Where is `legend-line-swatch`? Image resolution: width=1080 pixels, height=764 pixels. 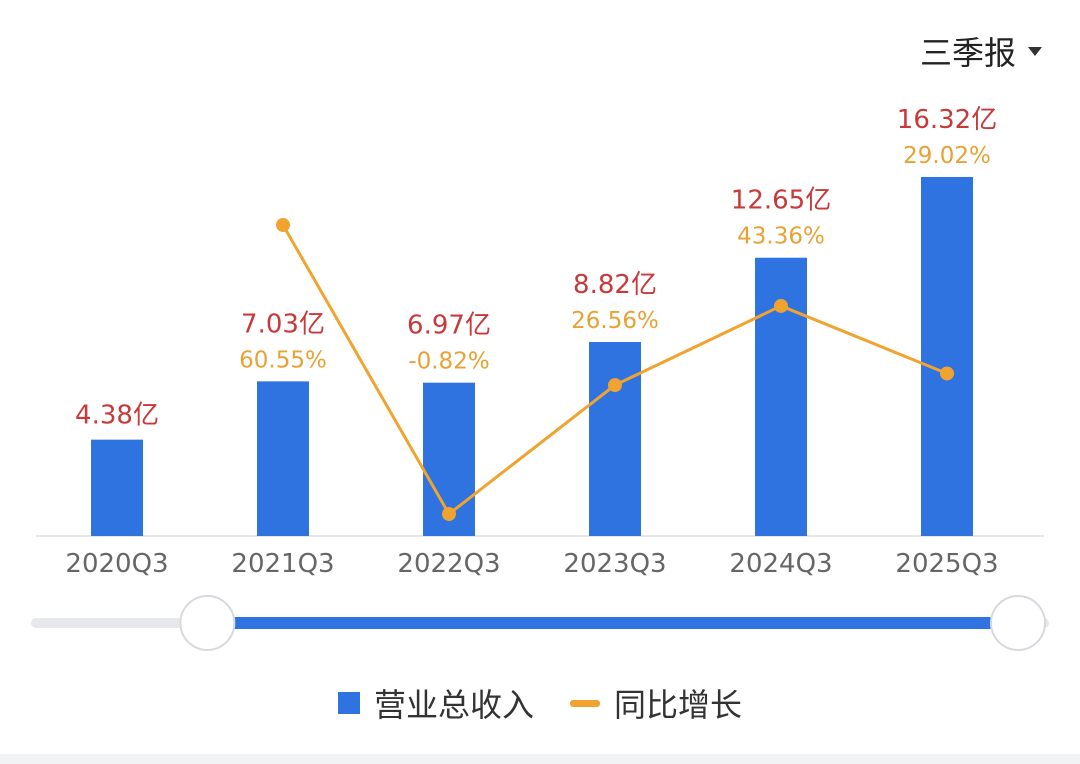
legend-line-swatch is located at coordinates (585, 703).